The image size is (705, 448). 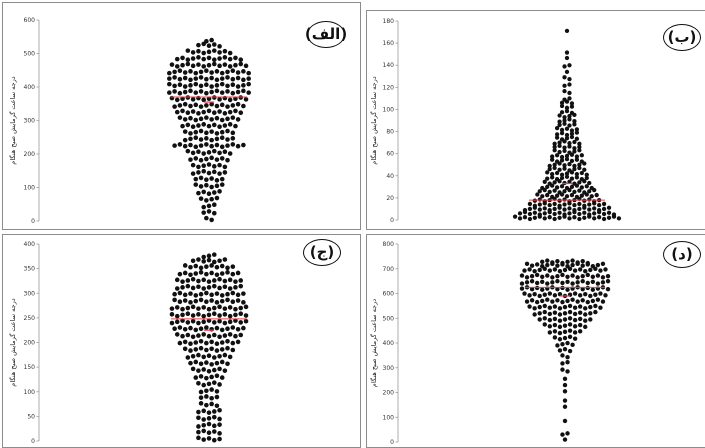 What do you see at coordinates (33, 441) in the screenshot?
I see `y-tick-label: 0` at bounding box center [33, 441].